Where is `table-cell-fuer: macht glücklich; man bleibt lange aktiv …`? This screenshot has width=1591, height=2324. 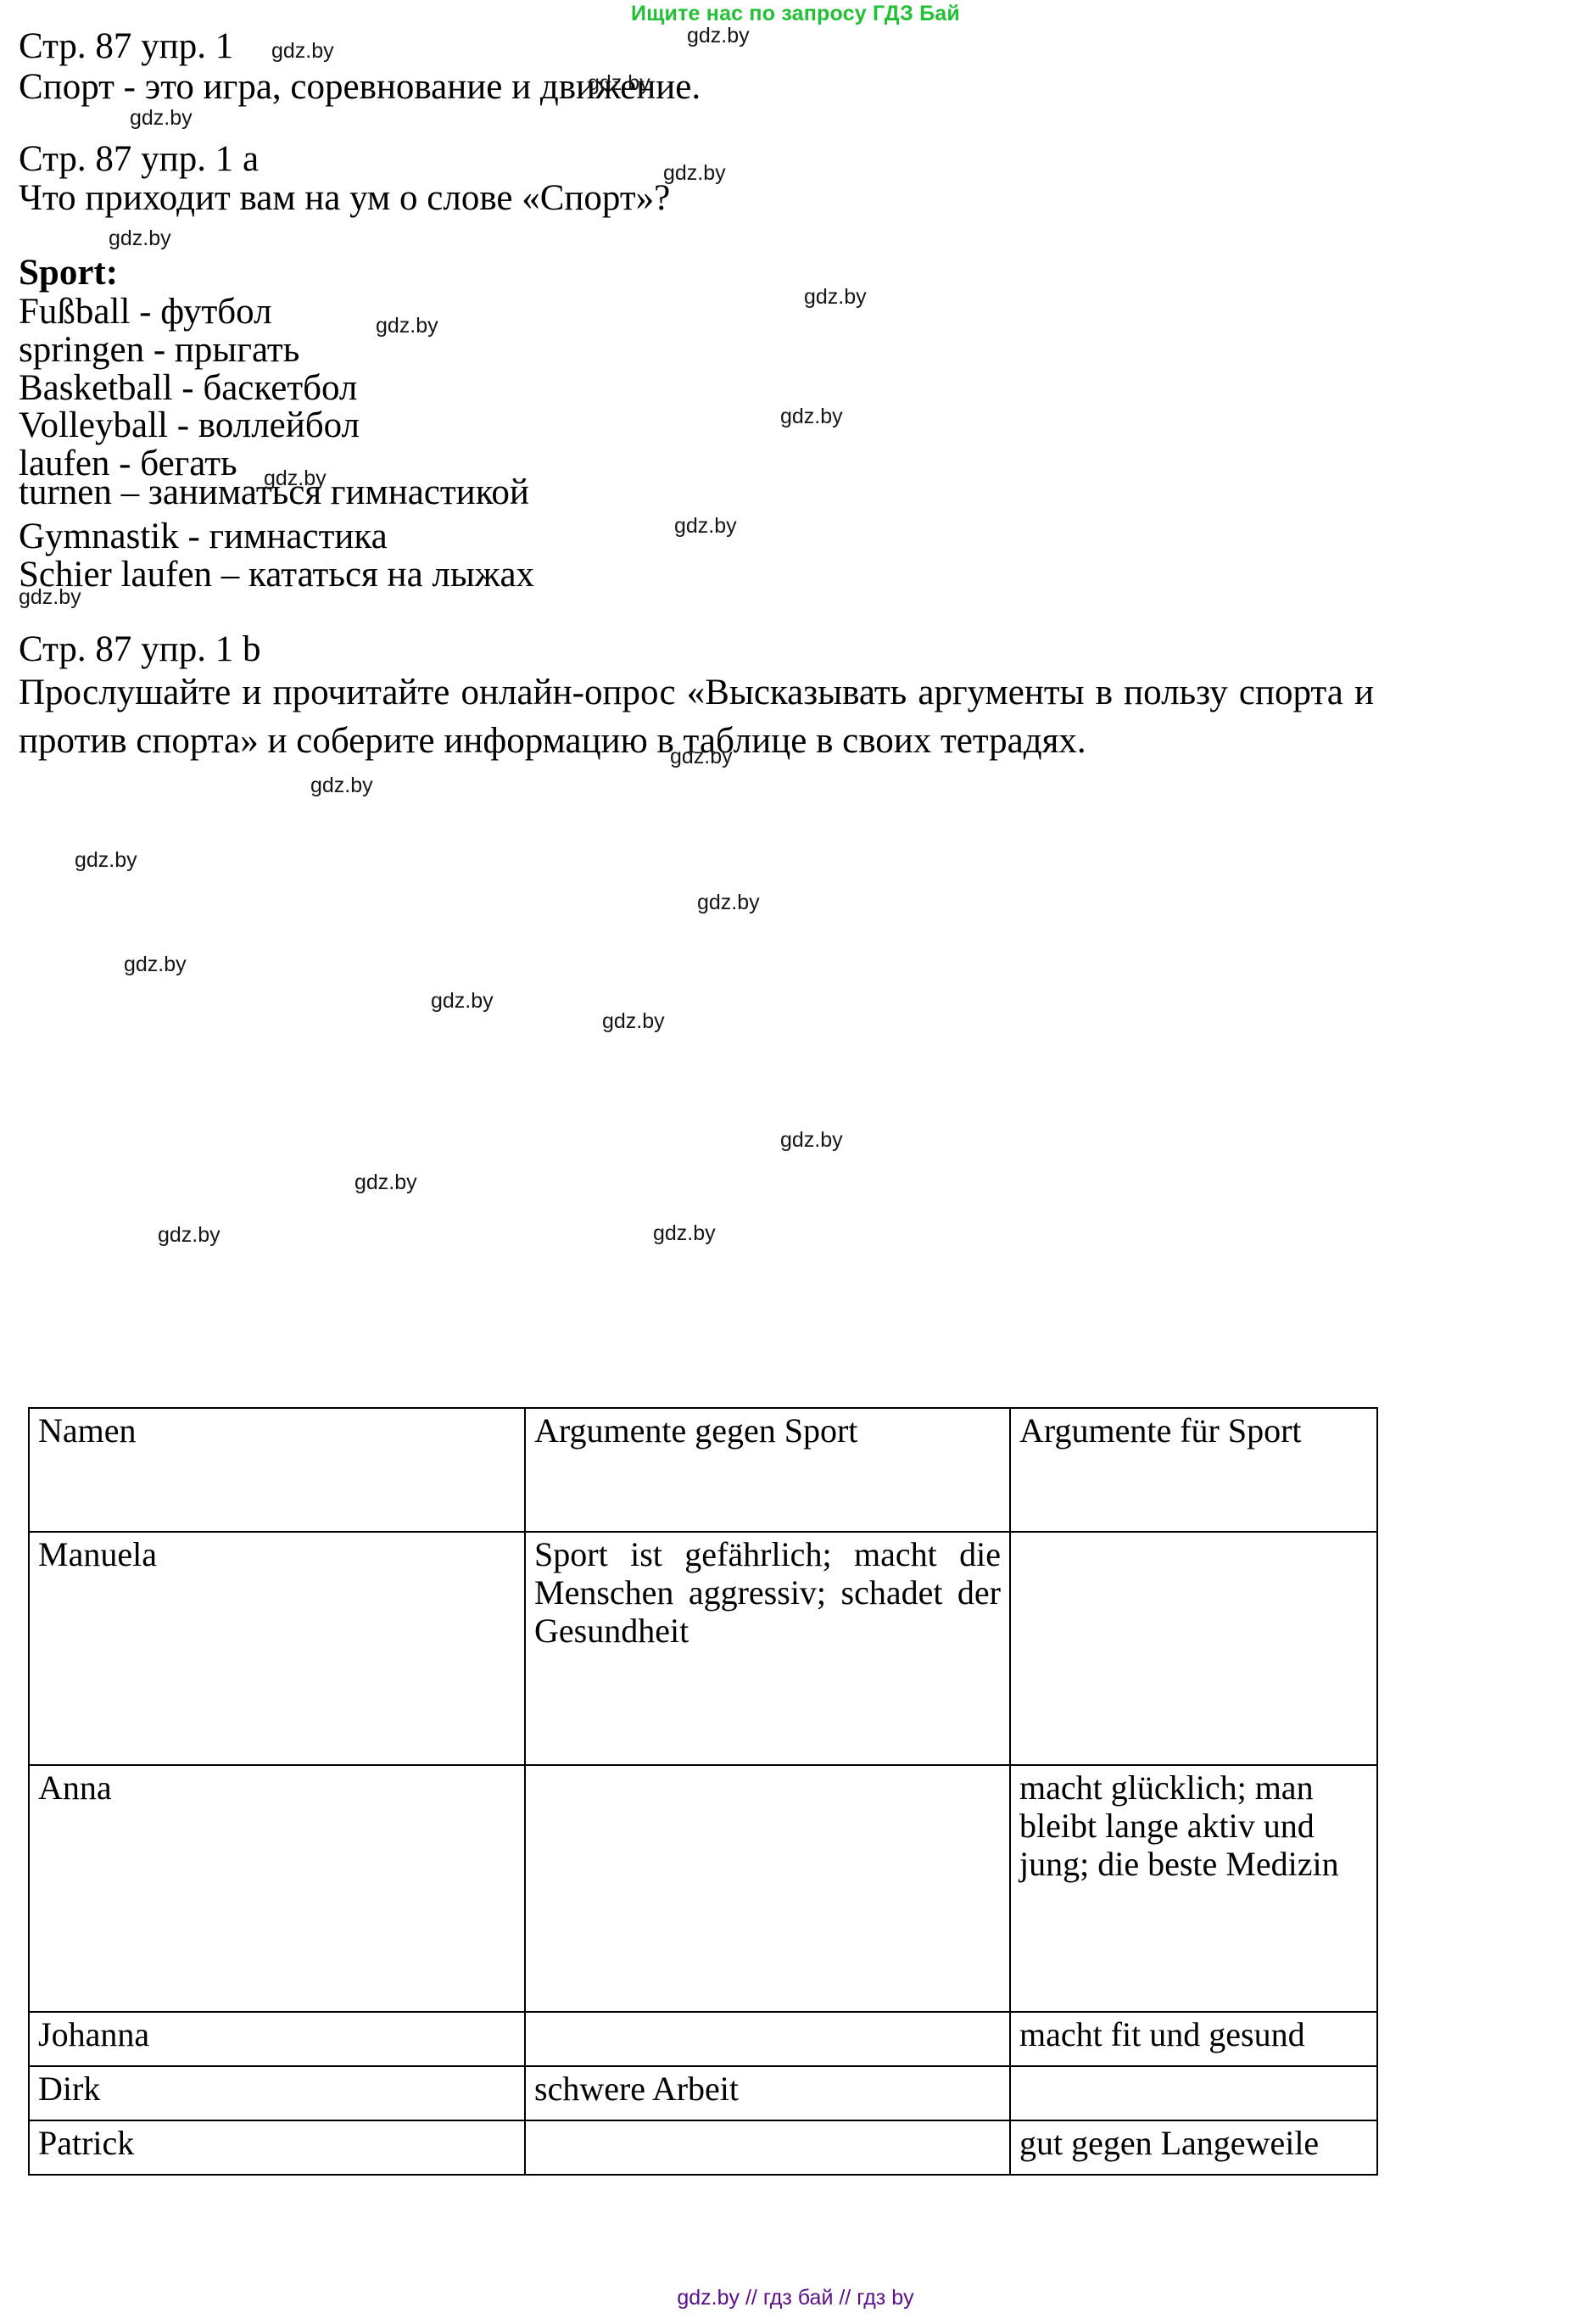
table-cell-fuer: macht glücklich; man bleibt lange aktiv … is located at coordinates (1193, 1888).